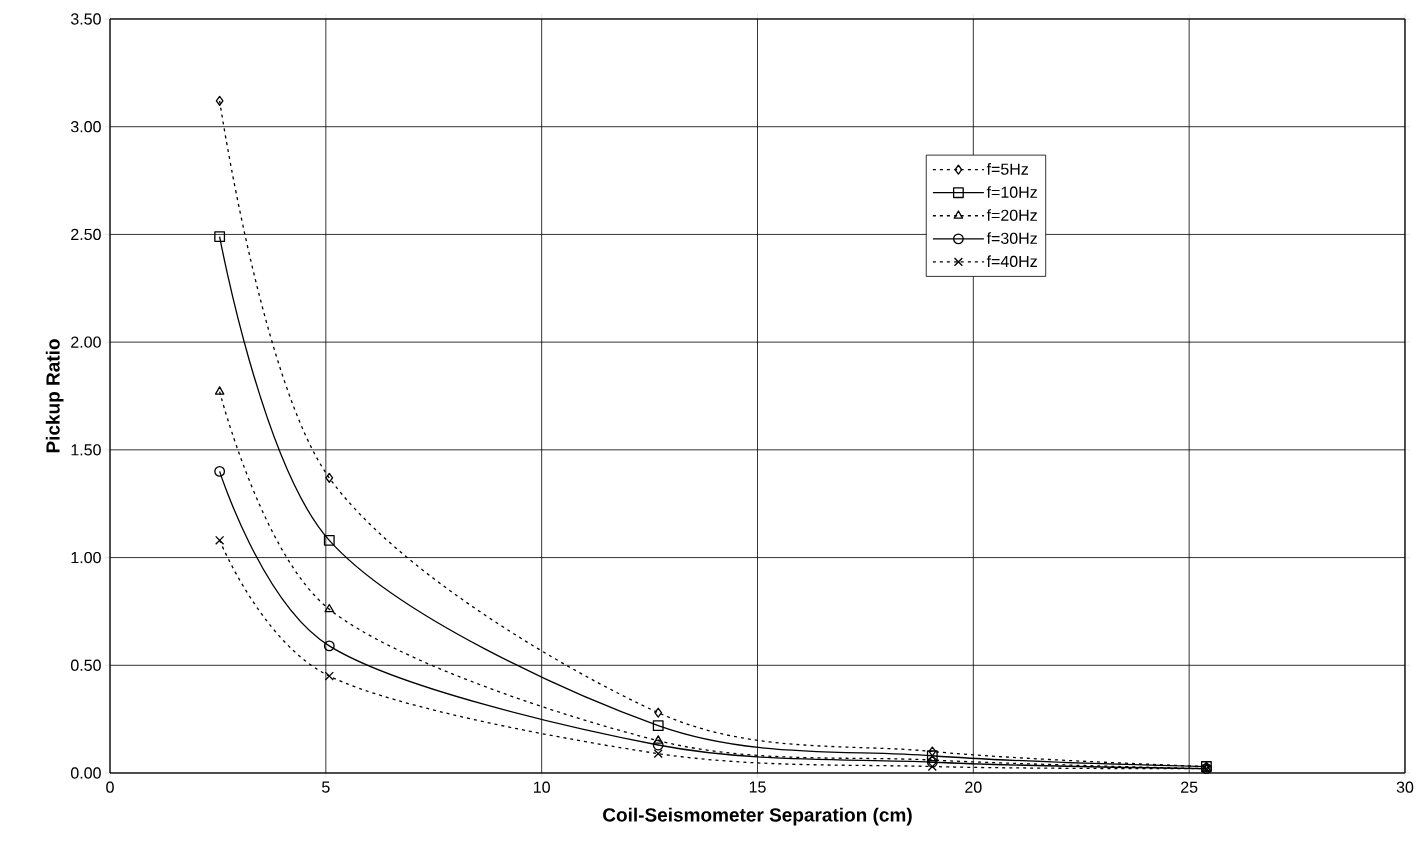  Describe the element at coordinates (1011, 192) in the screenshot. I see `legend-label: f=10Hz` at that location.